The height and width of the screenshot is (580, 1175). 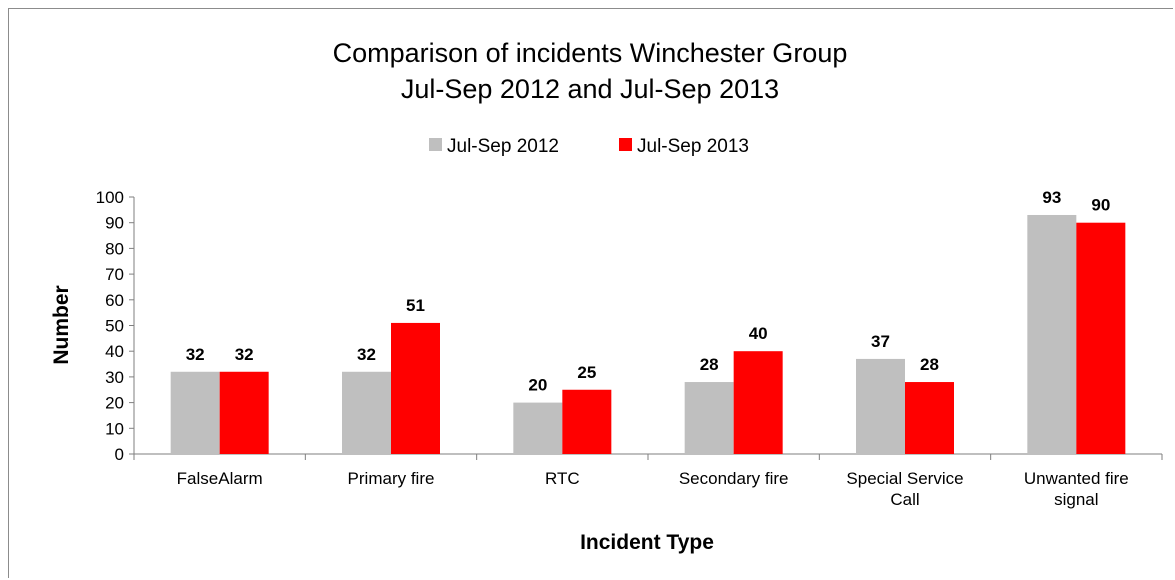 What do you see at coordinates (586, 372) in the screenshot?
I see `data-label: 25` at bounding box center [586, 372].